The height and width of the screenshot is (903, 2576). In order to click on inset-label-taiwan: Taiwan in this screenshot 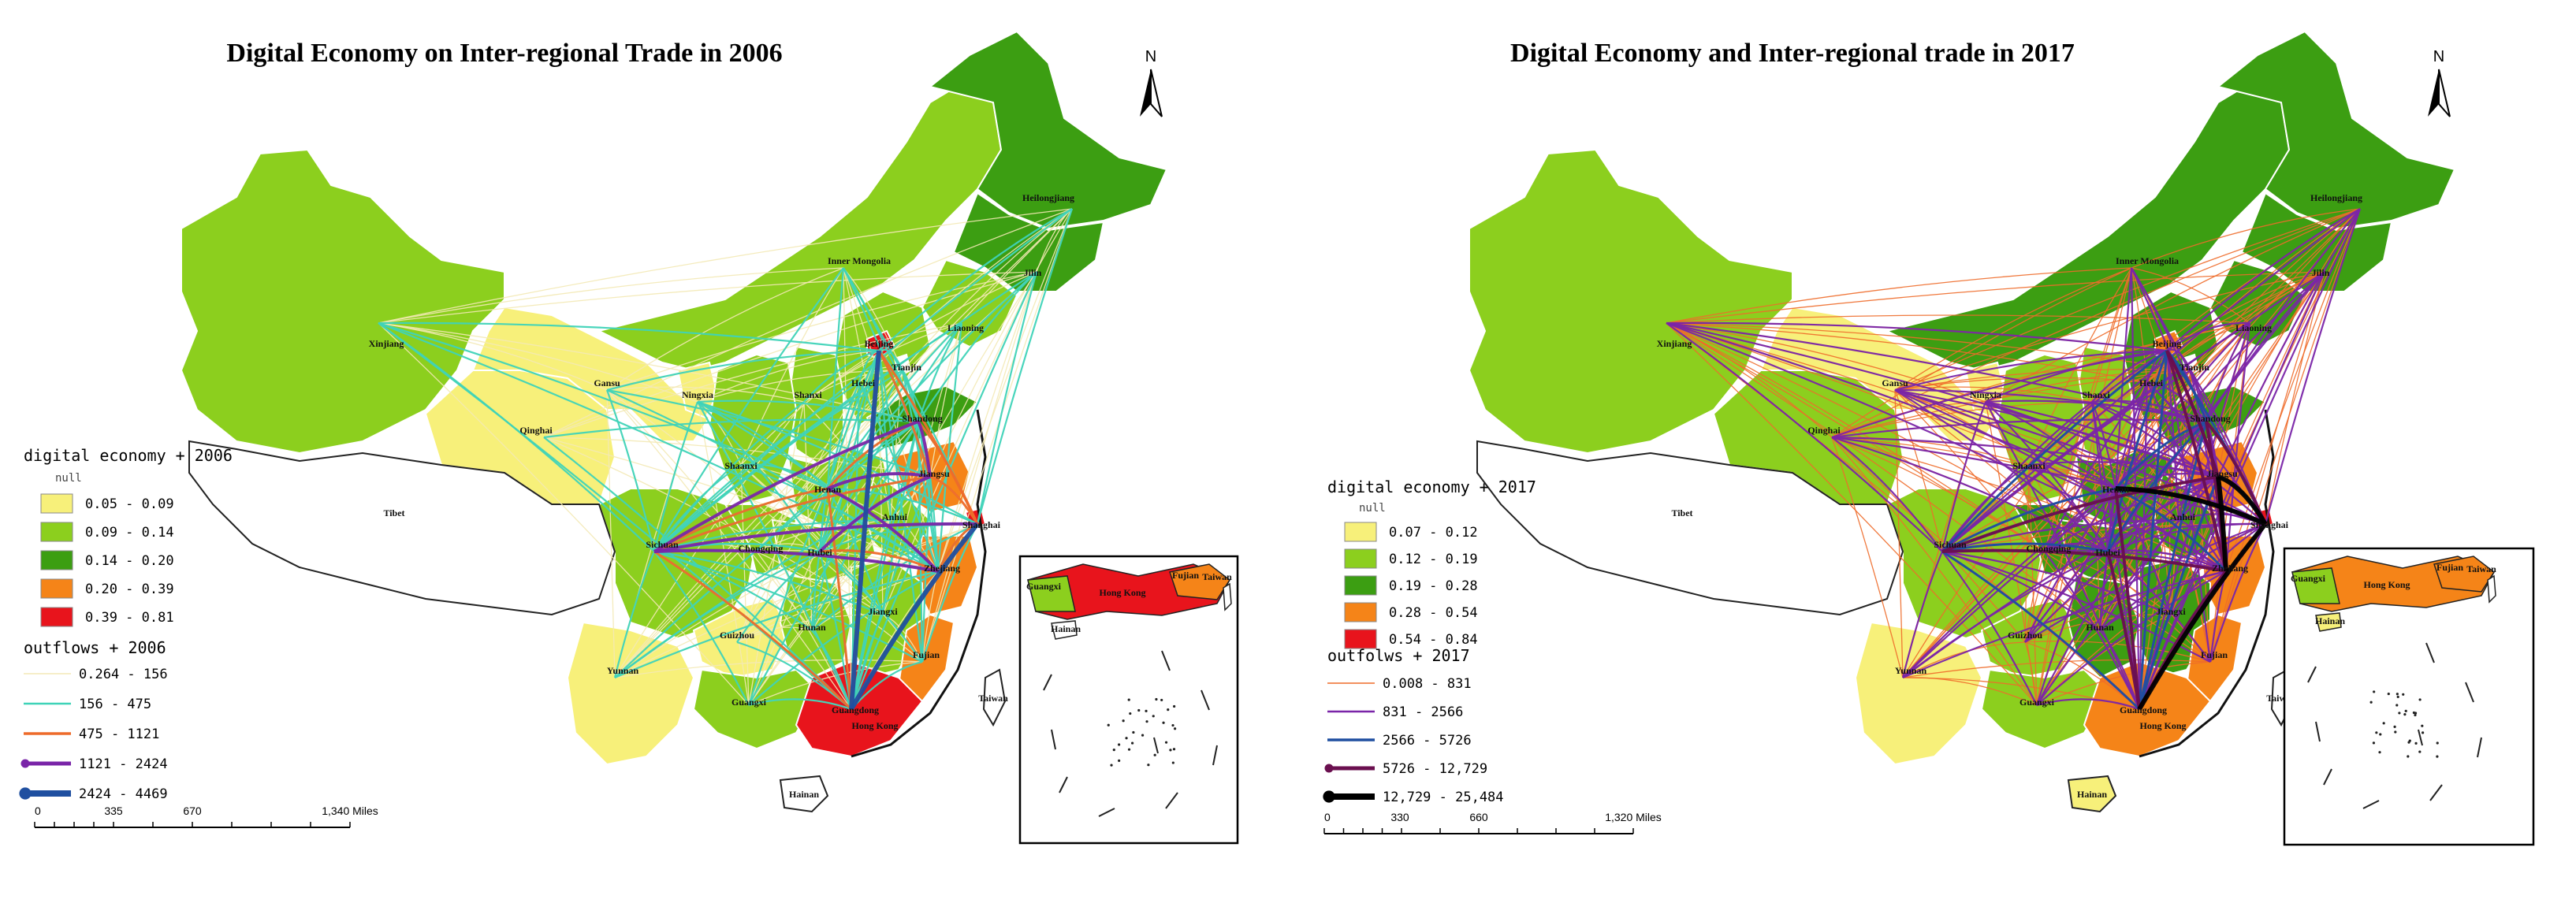, I will do `click(1217, 577)`.